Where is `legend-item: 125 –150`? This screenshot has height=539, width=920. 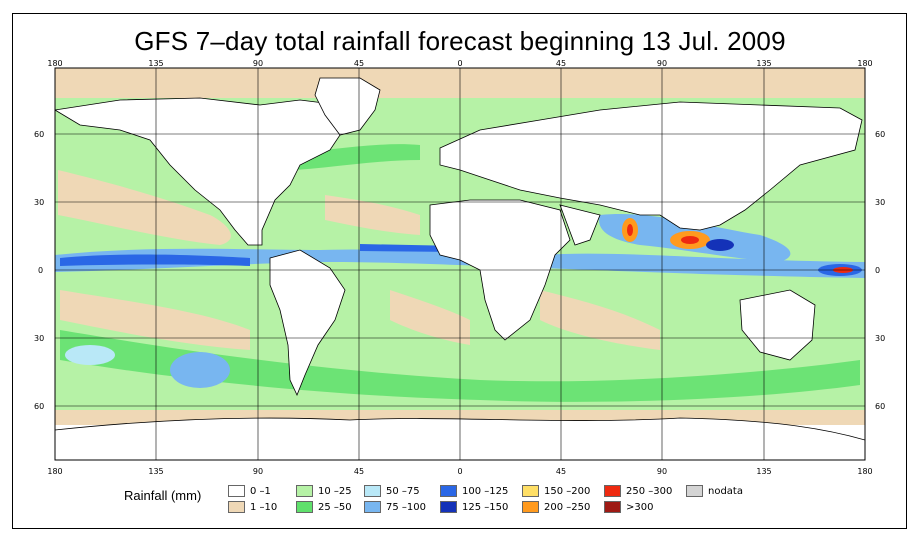
legend-item: 125 –150 is located at coordinates (474, 507).